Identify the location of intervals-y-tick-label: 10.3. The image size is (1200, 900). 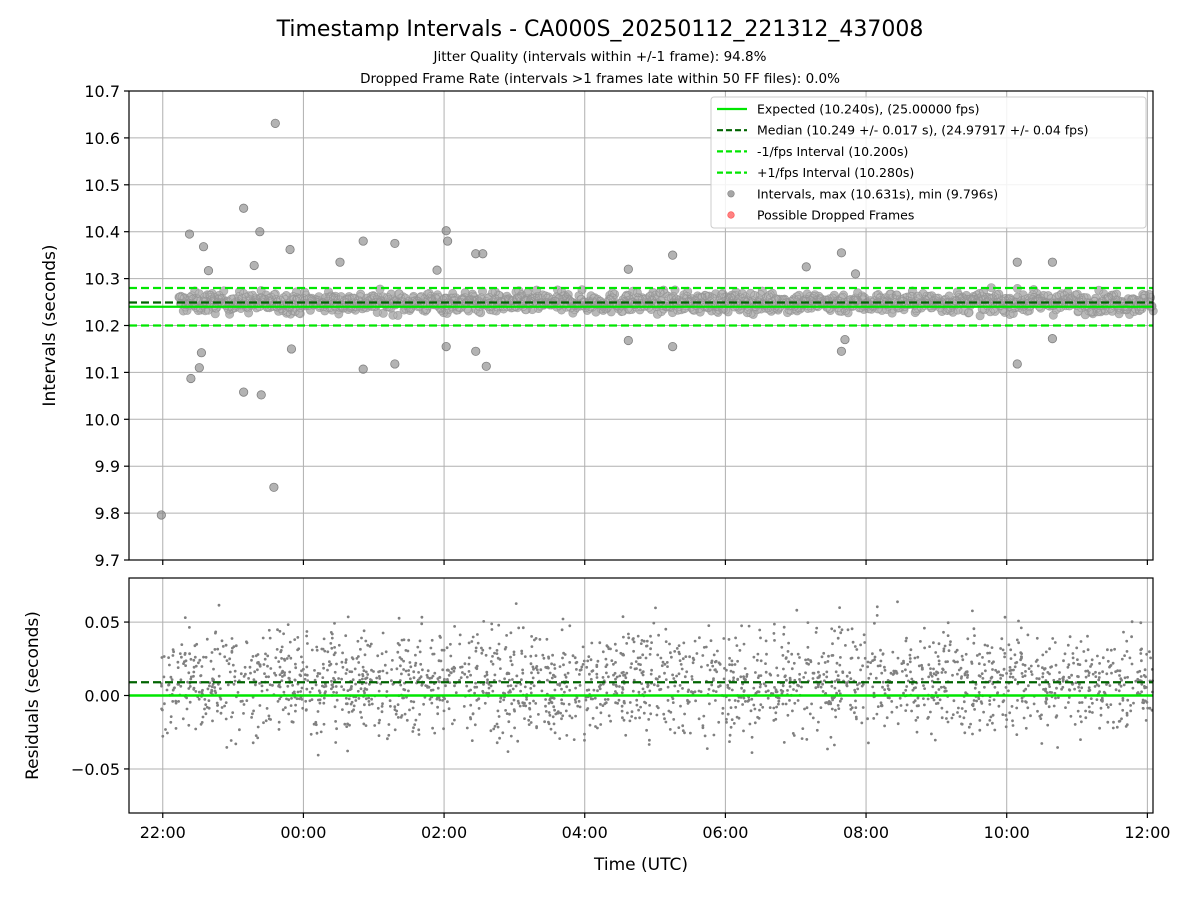
(102, 279).